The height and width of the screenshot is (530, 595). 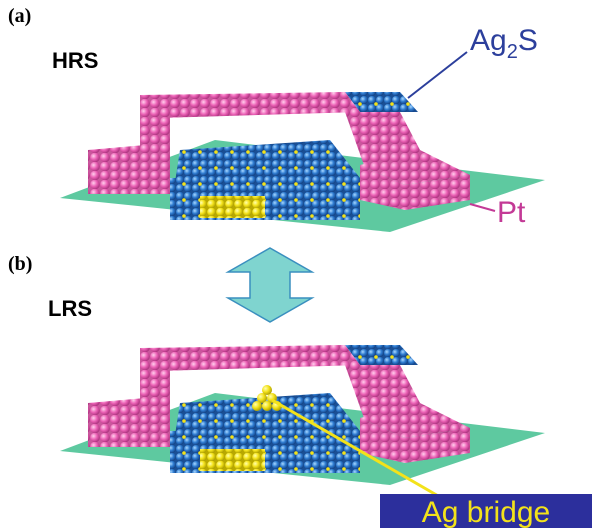 What do you see at coordinates (20, 264) in the screenshot?
I see `panel-label: (b)` at bounding box center [20, 264].